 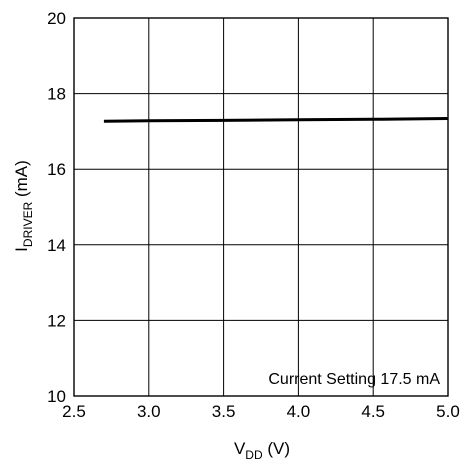 I want to click on x-tick-label: 3.0, so click(x=149, y=411).